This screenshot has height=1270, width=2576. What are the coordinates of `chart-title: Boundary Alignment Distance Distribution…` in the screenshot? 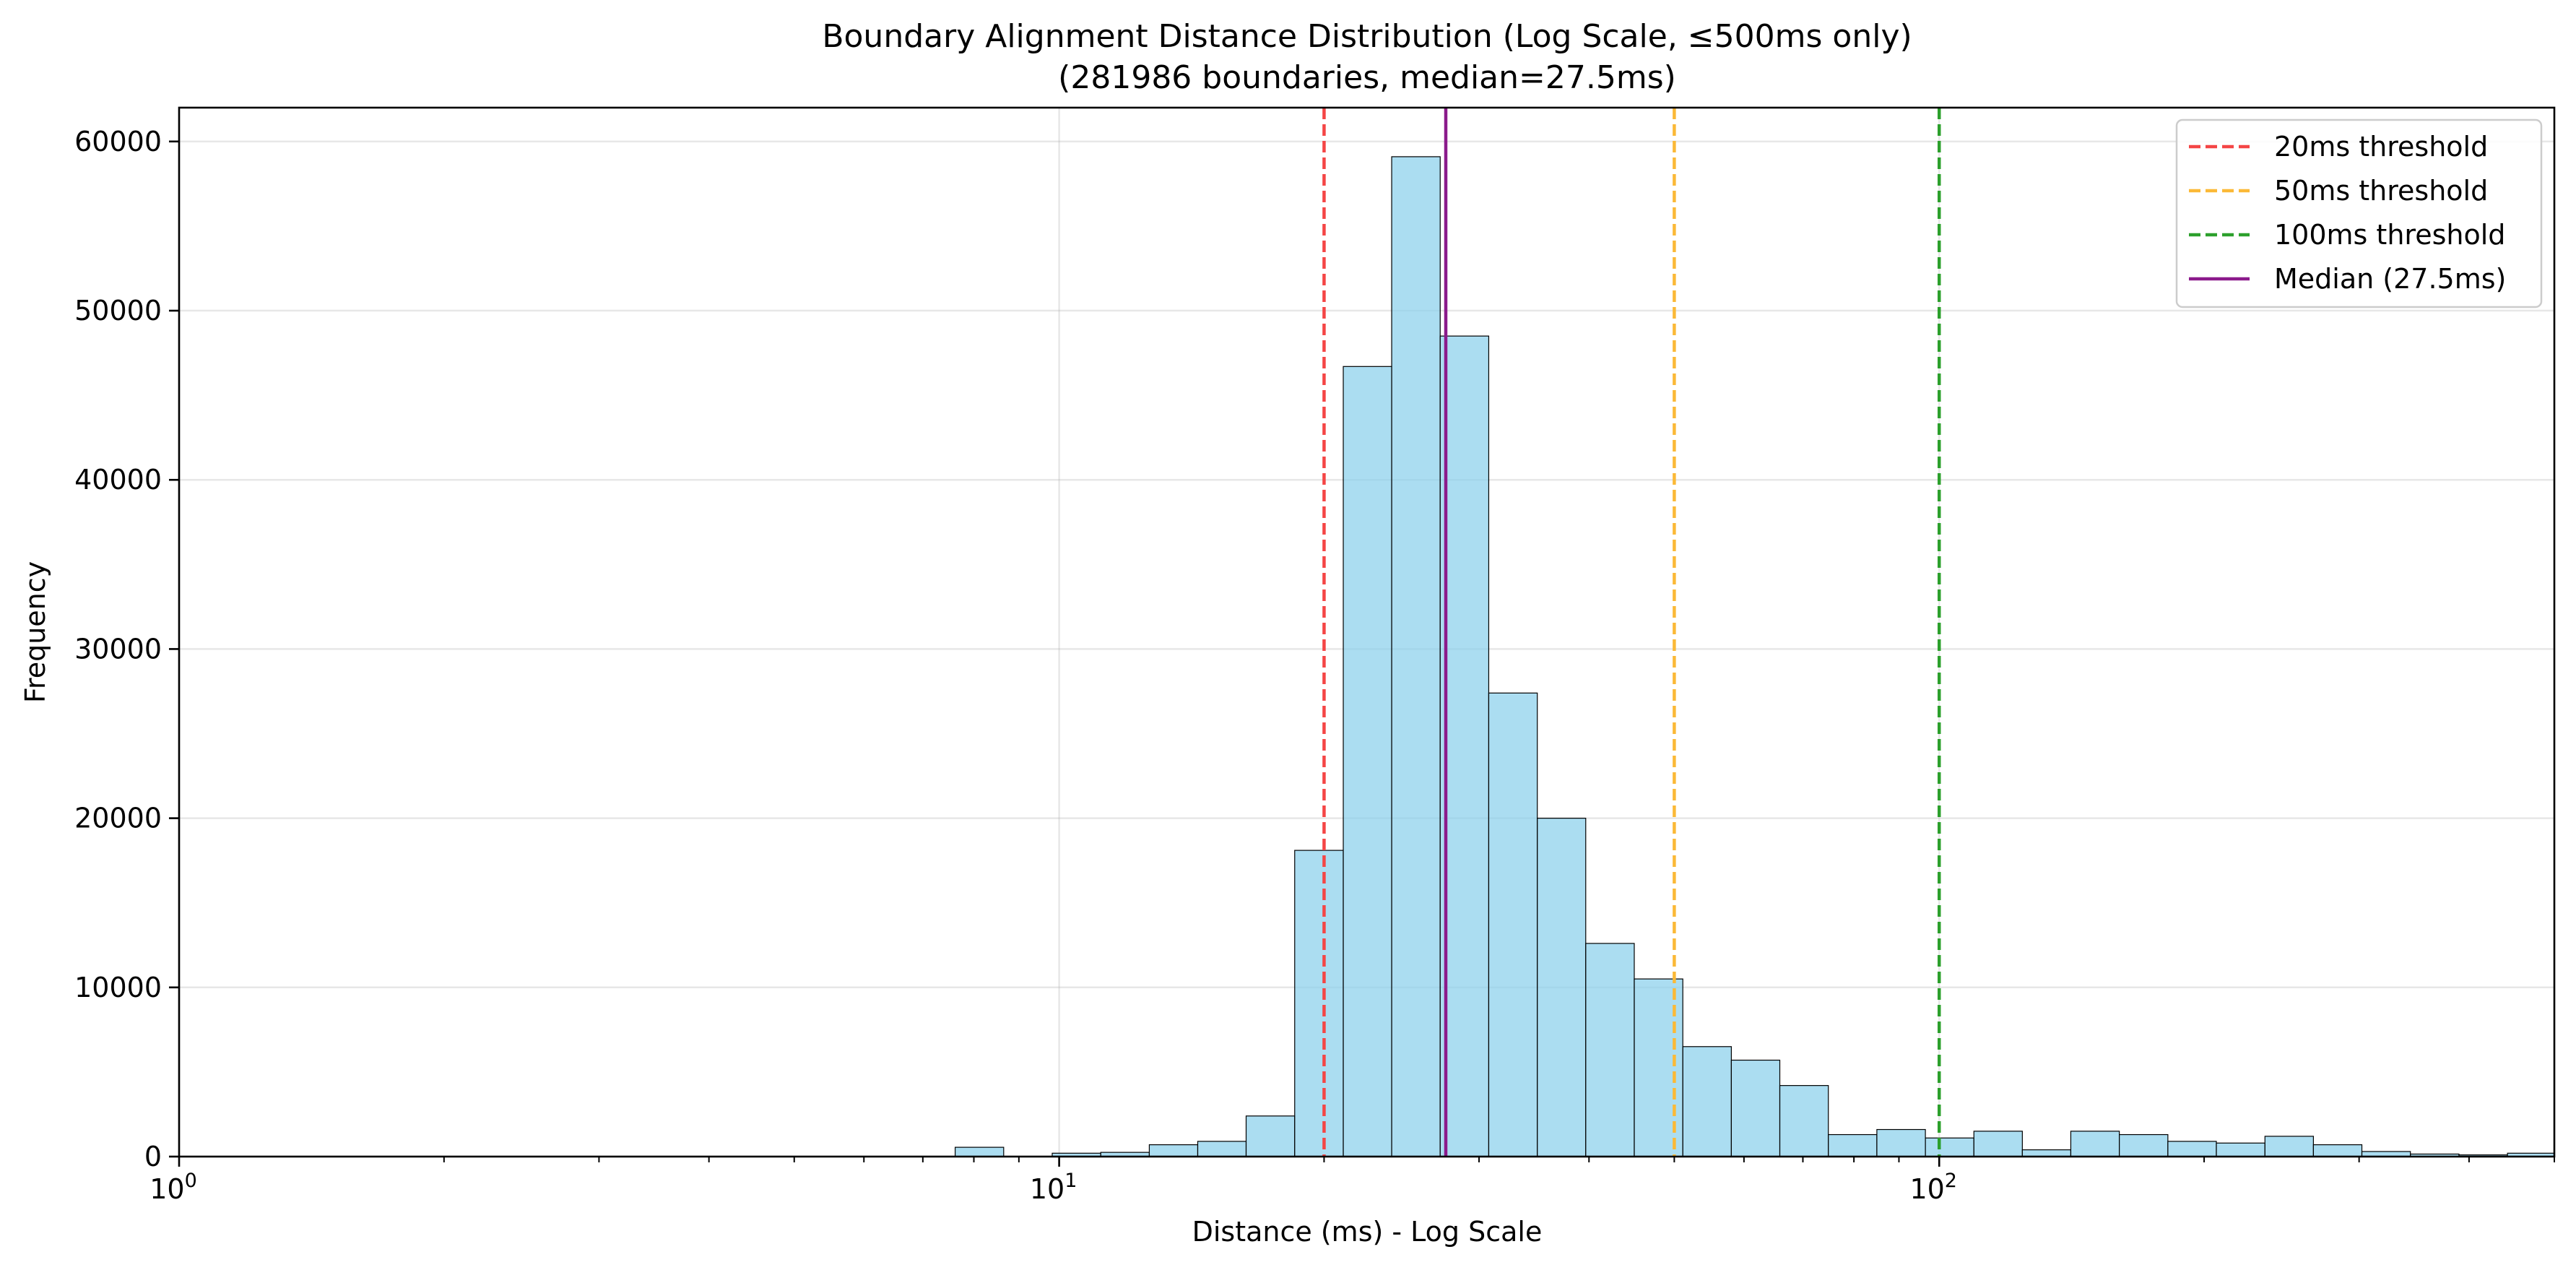 It's located at (1367, 36).